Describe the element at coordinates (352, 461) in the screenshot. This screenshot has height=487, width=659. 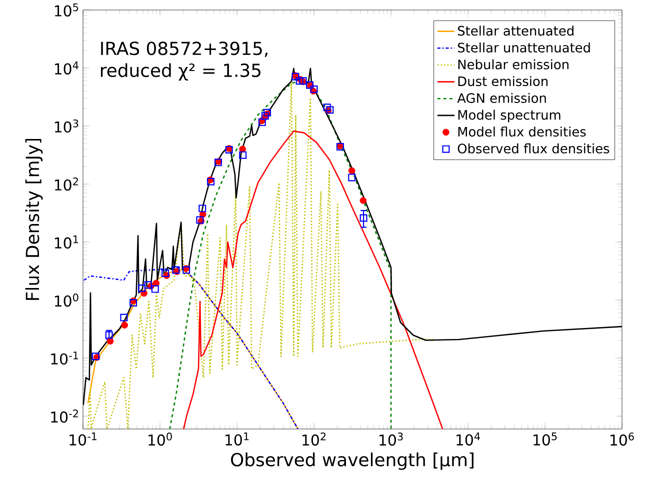
I see `x-axis-title: Observed wavelength [μm]` at that location.